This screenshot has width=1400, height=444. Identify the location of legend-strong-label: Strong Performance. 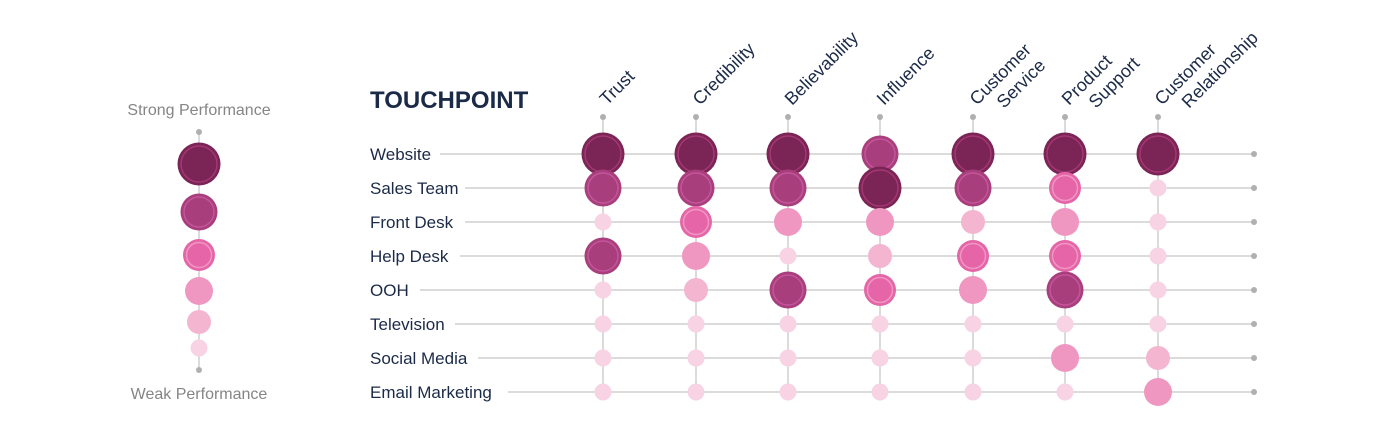
(198, 110).